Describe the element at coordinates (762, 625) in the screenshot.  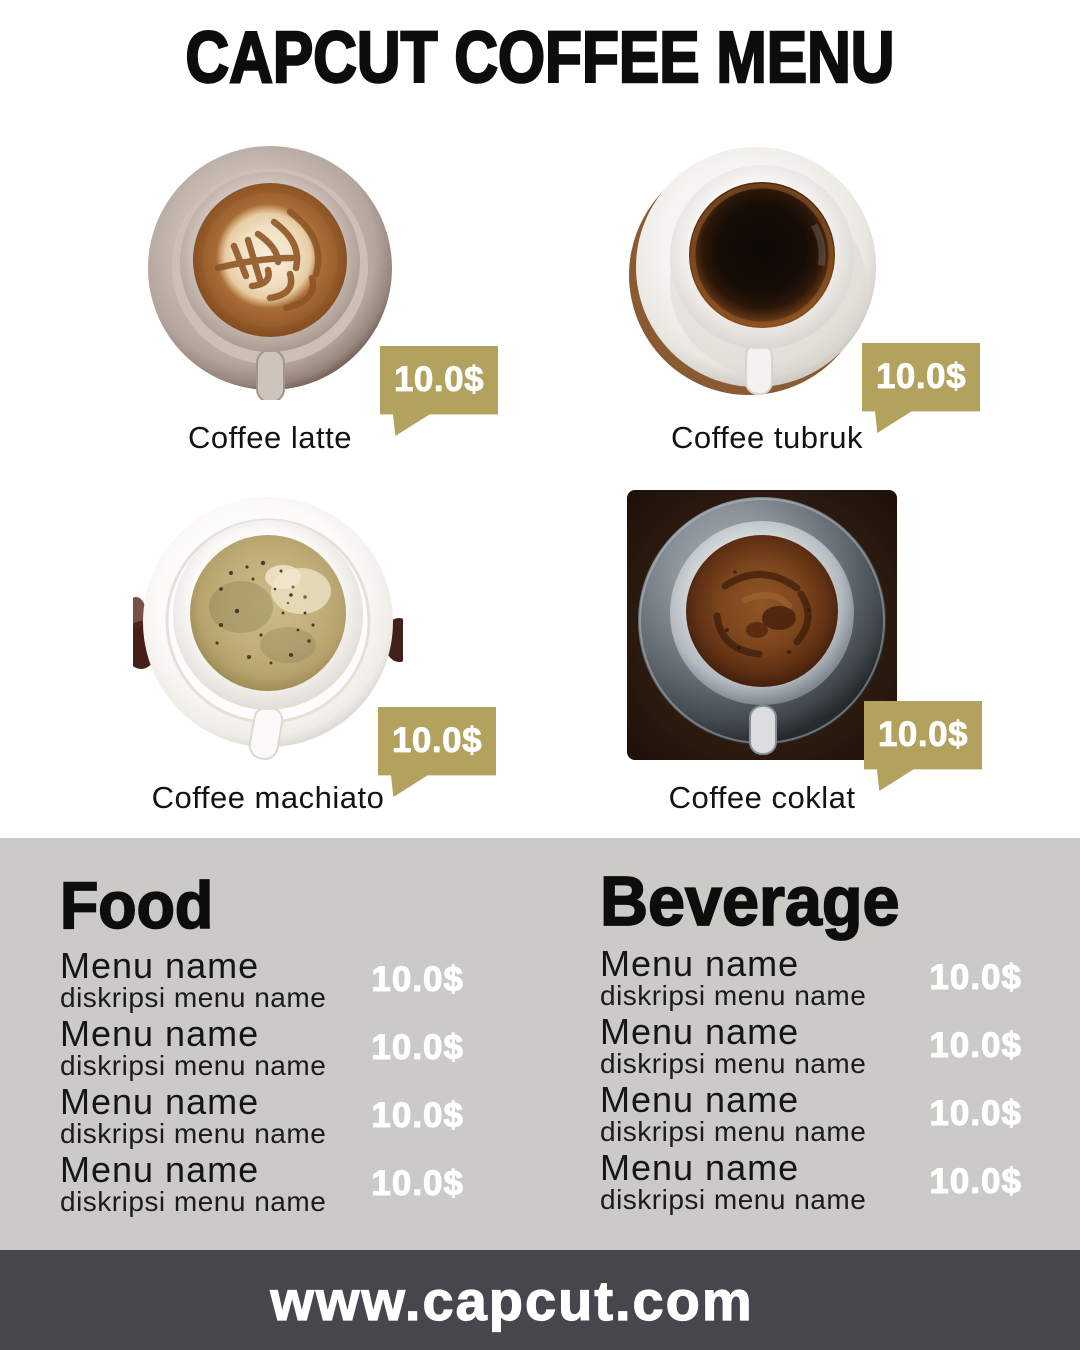
I see `coffee-coklat-photo` at that location.